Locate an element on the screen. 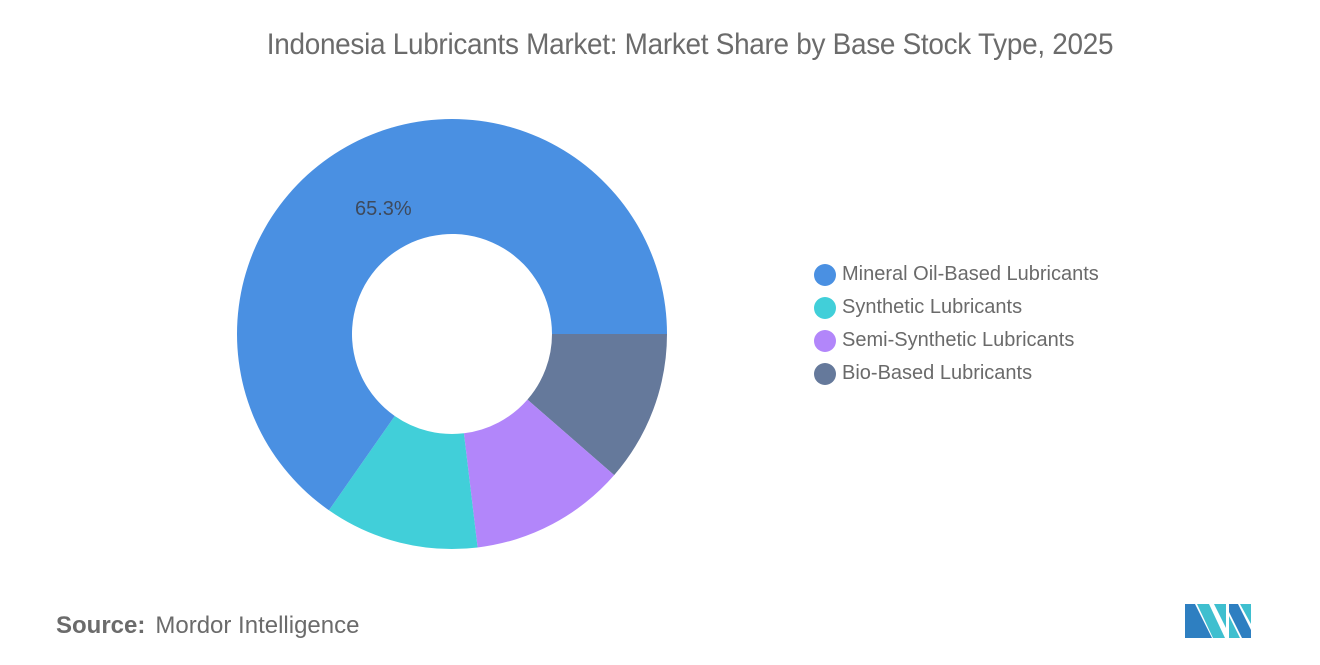  legend-item-bio-based: Bio-Based Lubricants is located at coordinates (956, 373).